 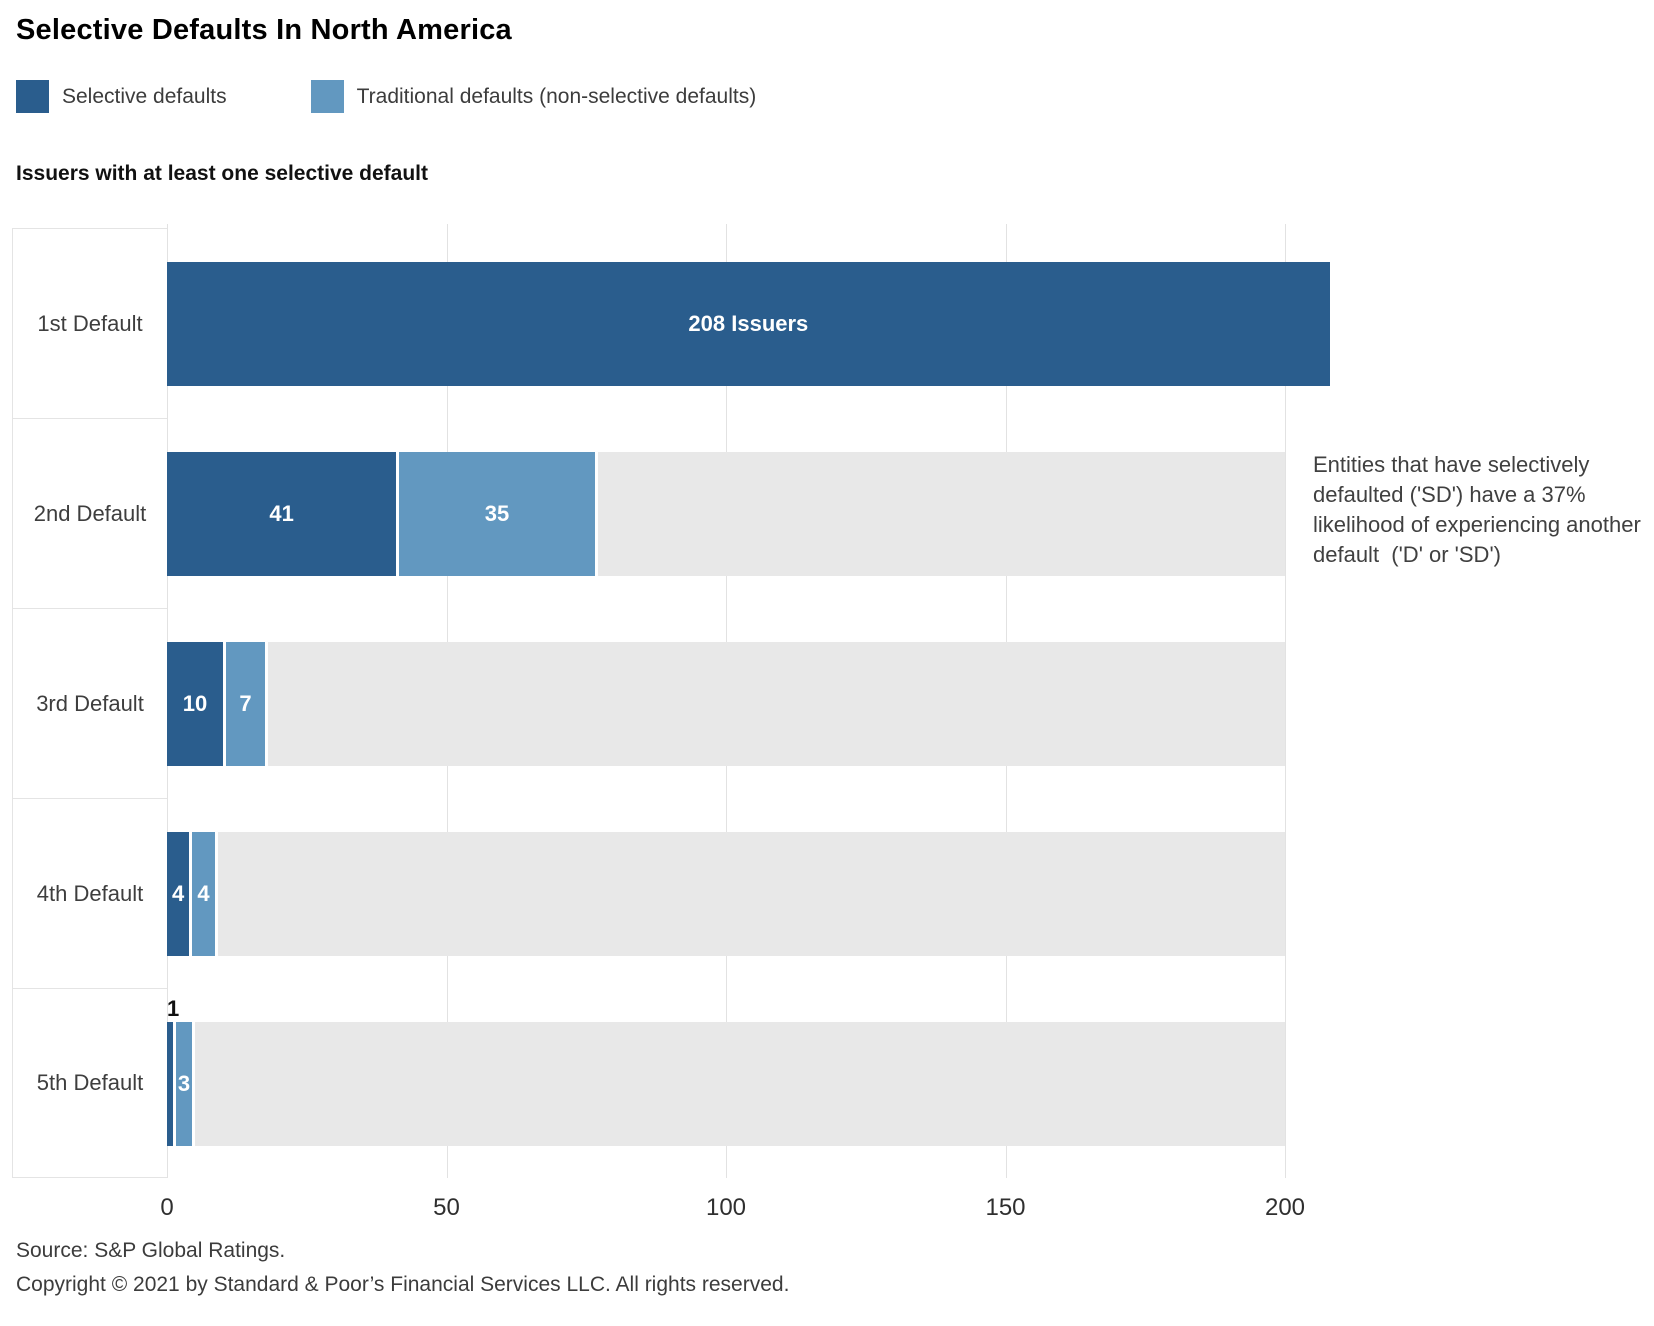 I want to click on bar-segment-selective: 10, so click(x=195, y=704).